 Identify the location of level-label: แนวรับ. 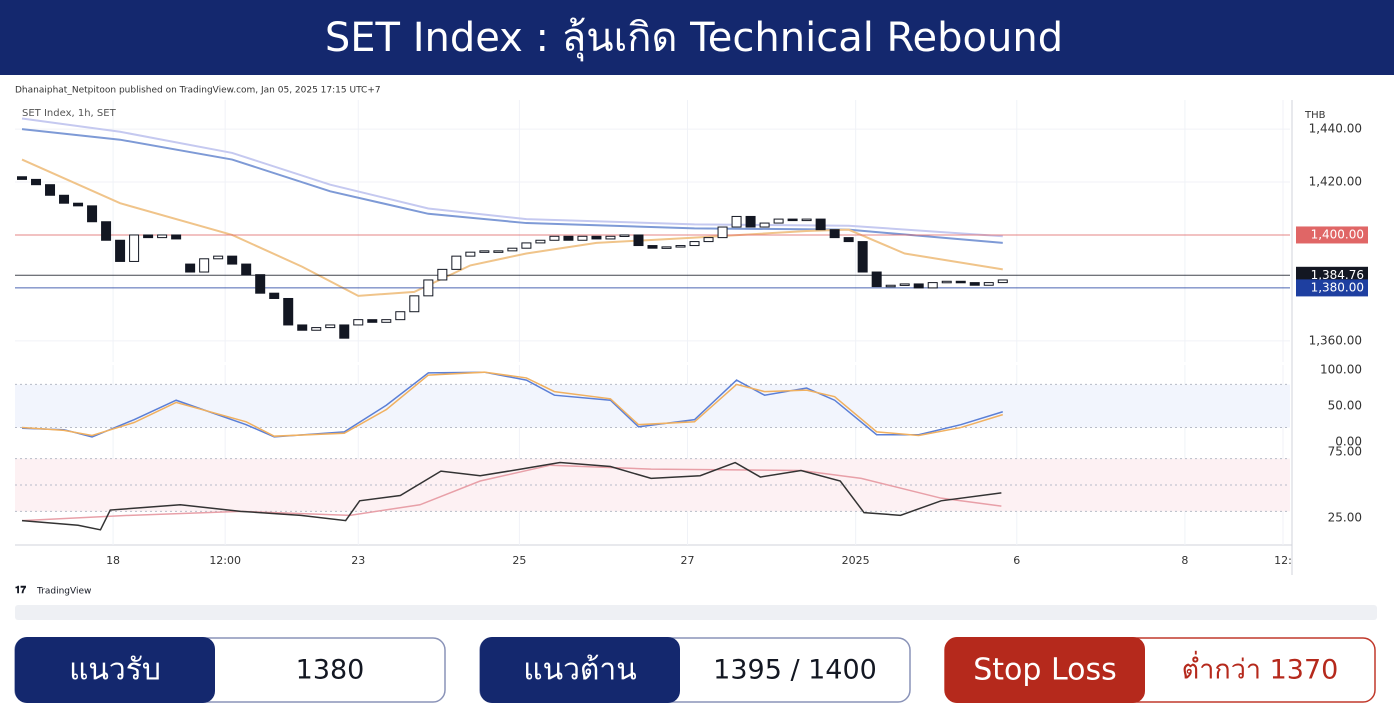
(115, 670).